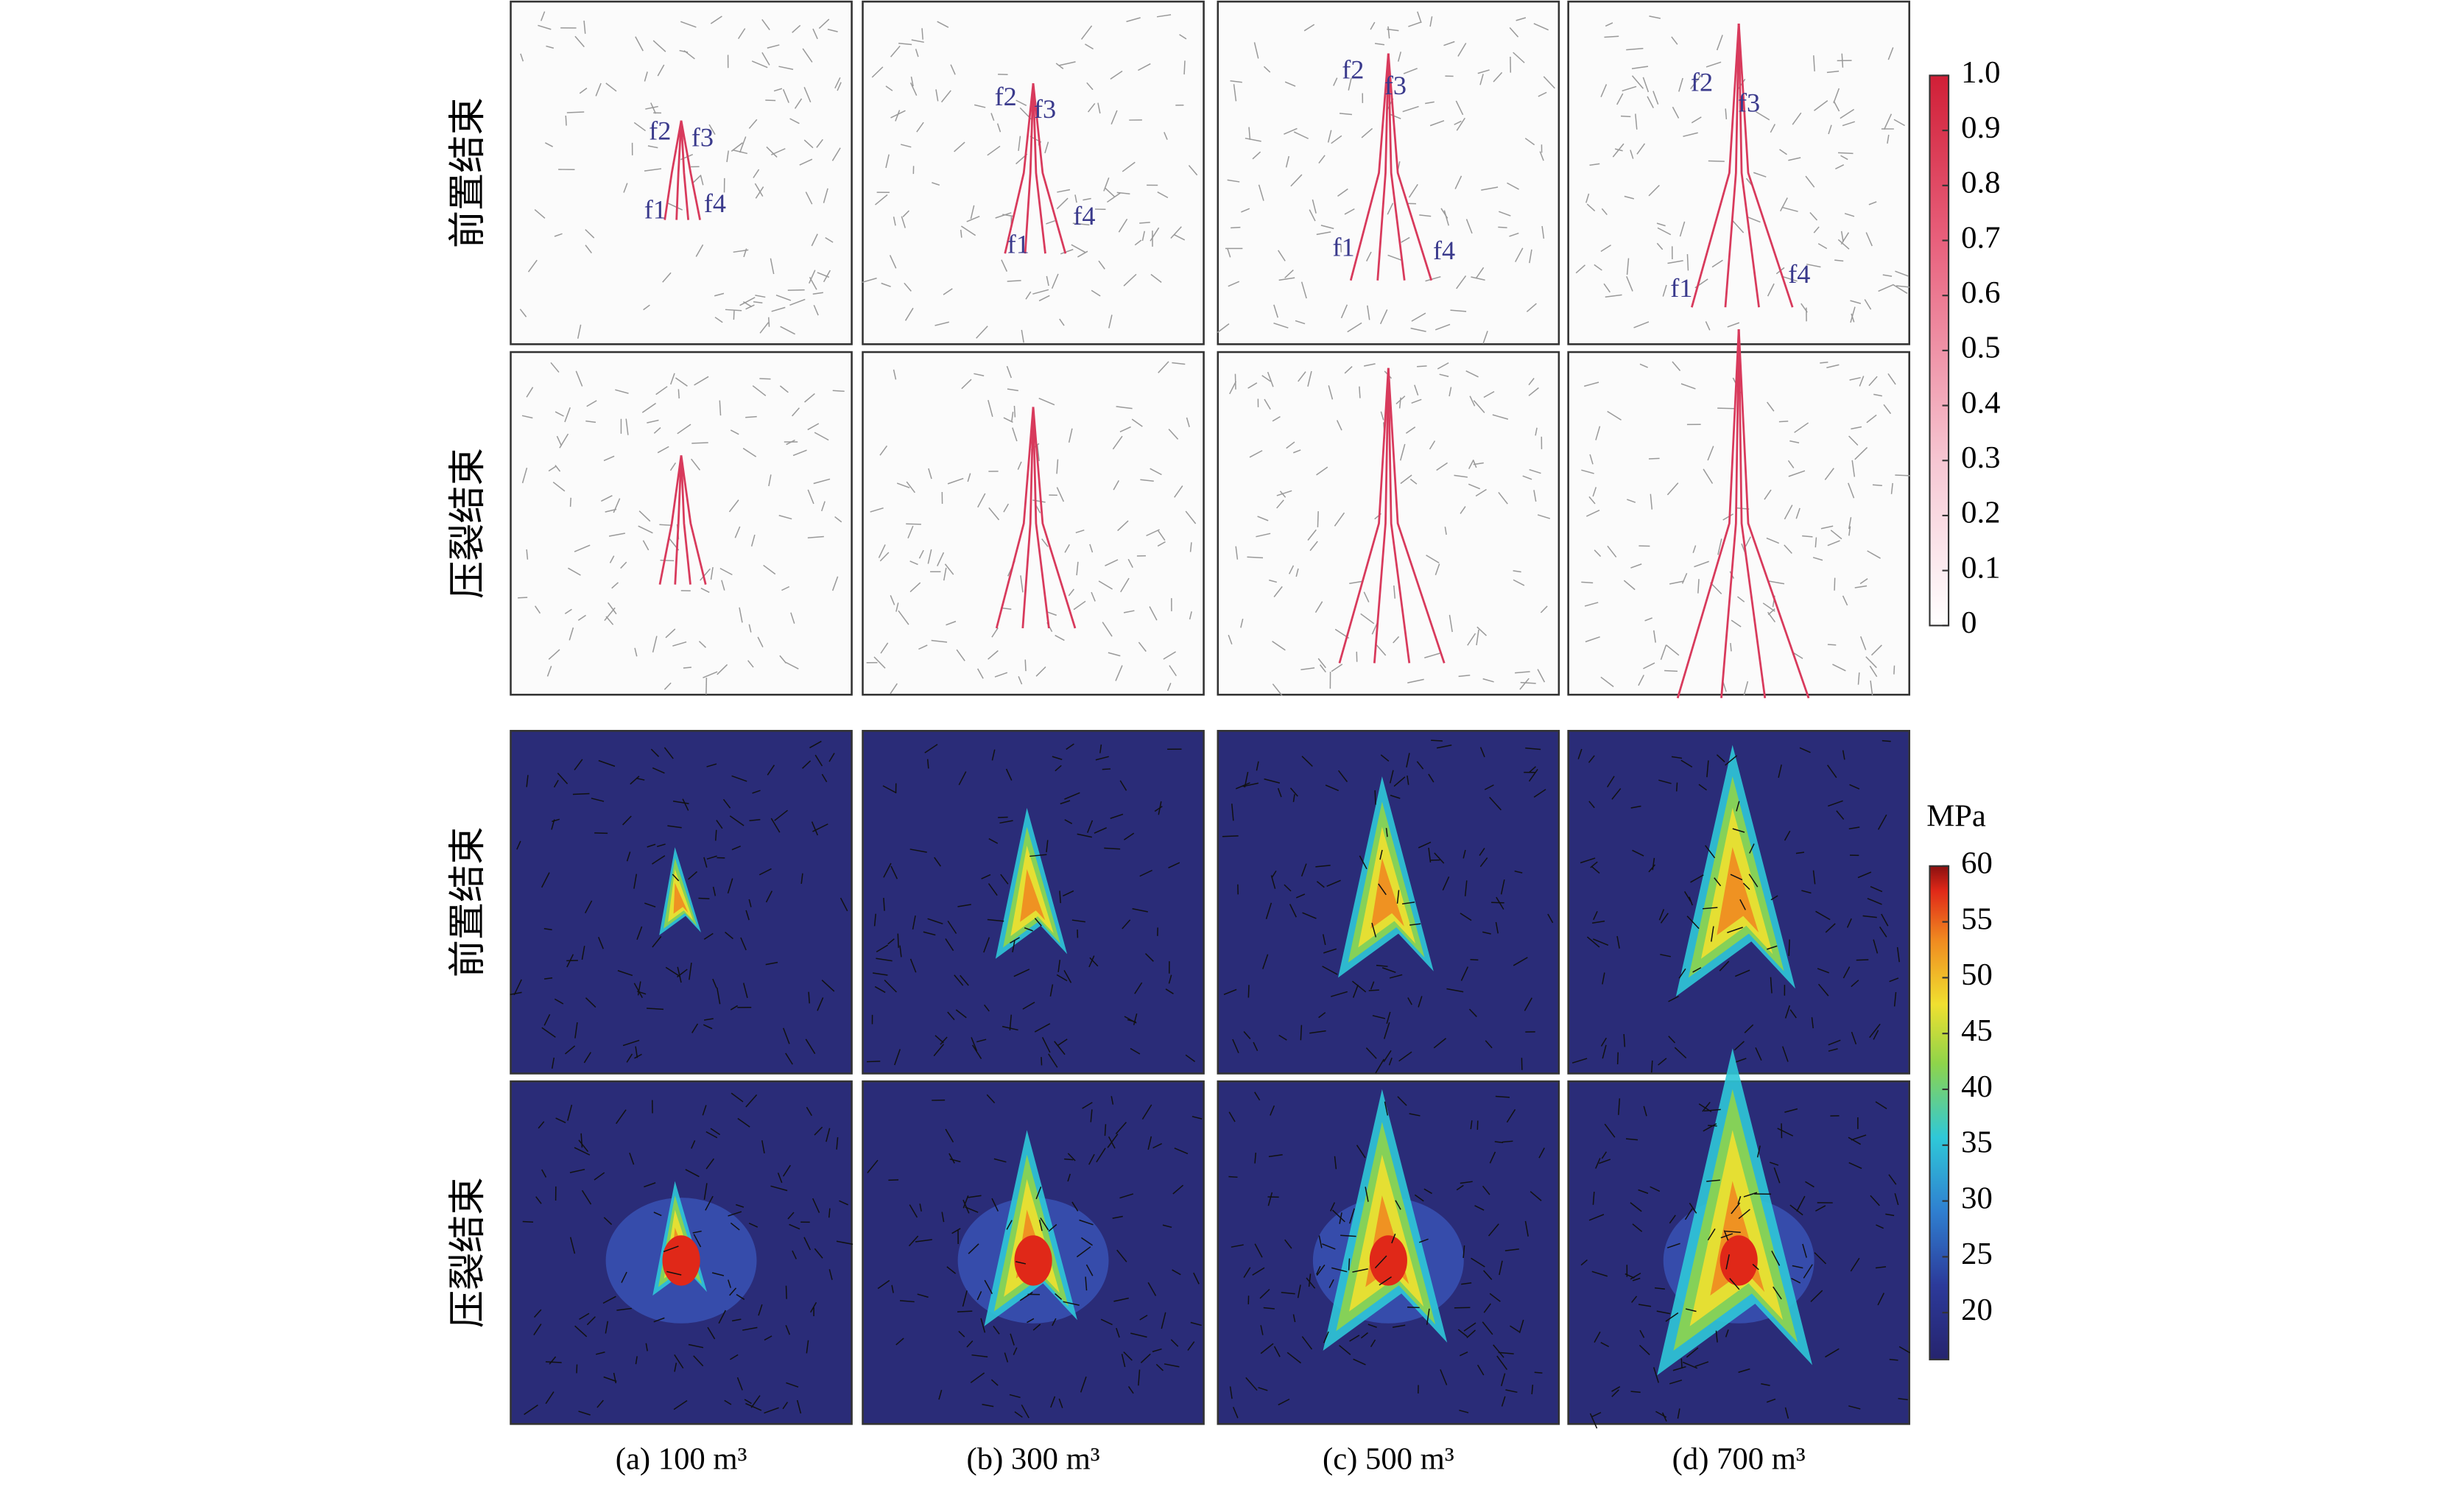 The width and height of the screenshot is (2464, 1490). What do you see at coordinates (660, 131) in the screenshot?
I see `fracture-label: f2` at bounding box center [660, 131].